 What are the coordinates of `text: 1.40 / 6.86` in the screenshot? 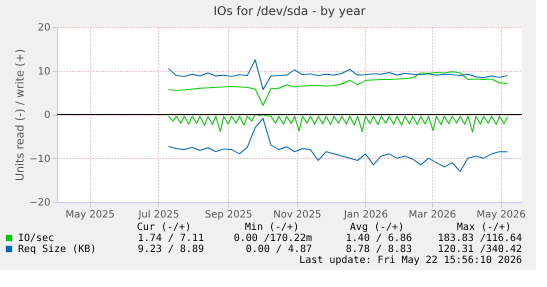 It's located at (379, 238).